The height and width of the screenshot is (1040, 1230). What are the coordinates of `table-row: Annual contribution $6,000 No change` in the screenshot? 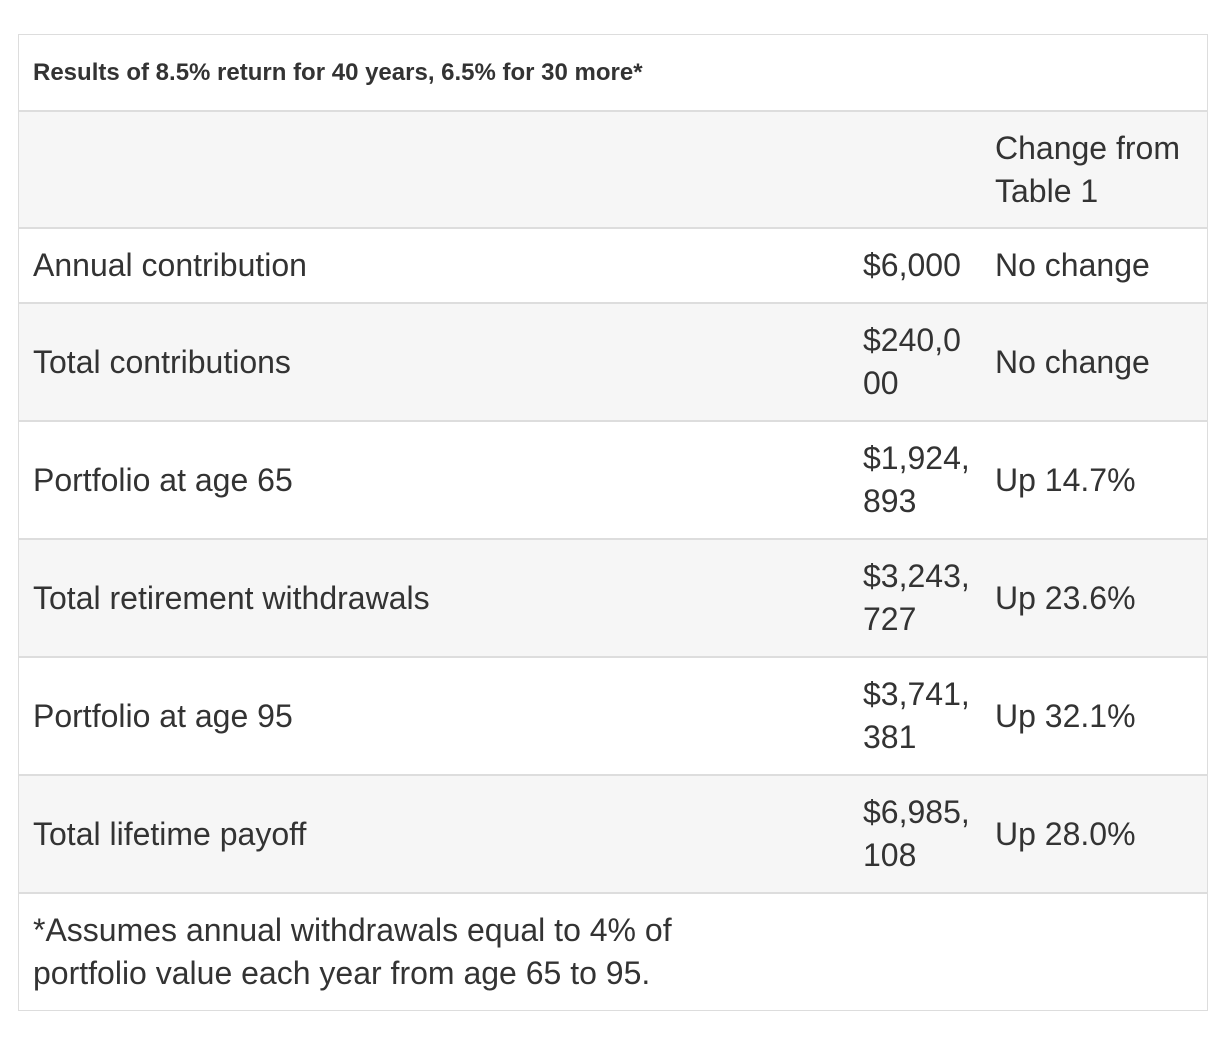 It's located at (613, 264).